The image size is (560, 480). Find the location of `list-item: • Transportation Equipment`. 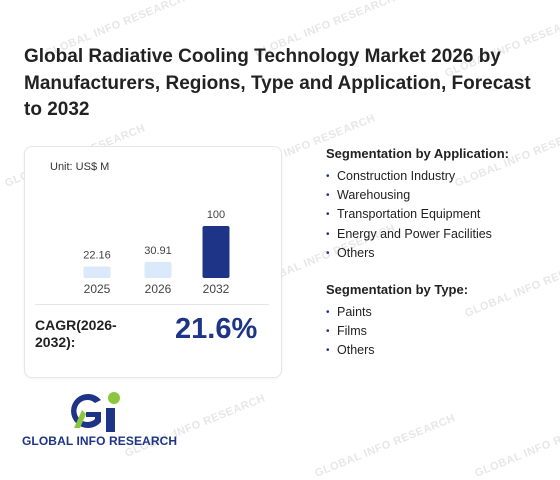

list-item: • Transportation Equipment is located at coordinates (436, 214).